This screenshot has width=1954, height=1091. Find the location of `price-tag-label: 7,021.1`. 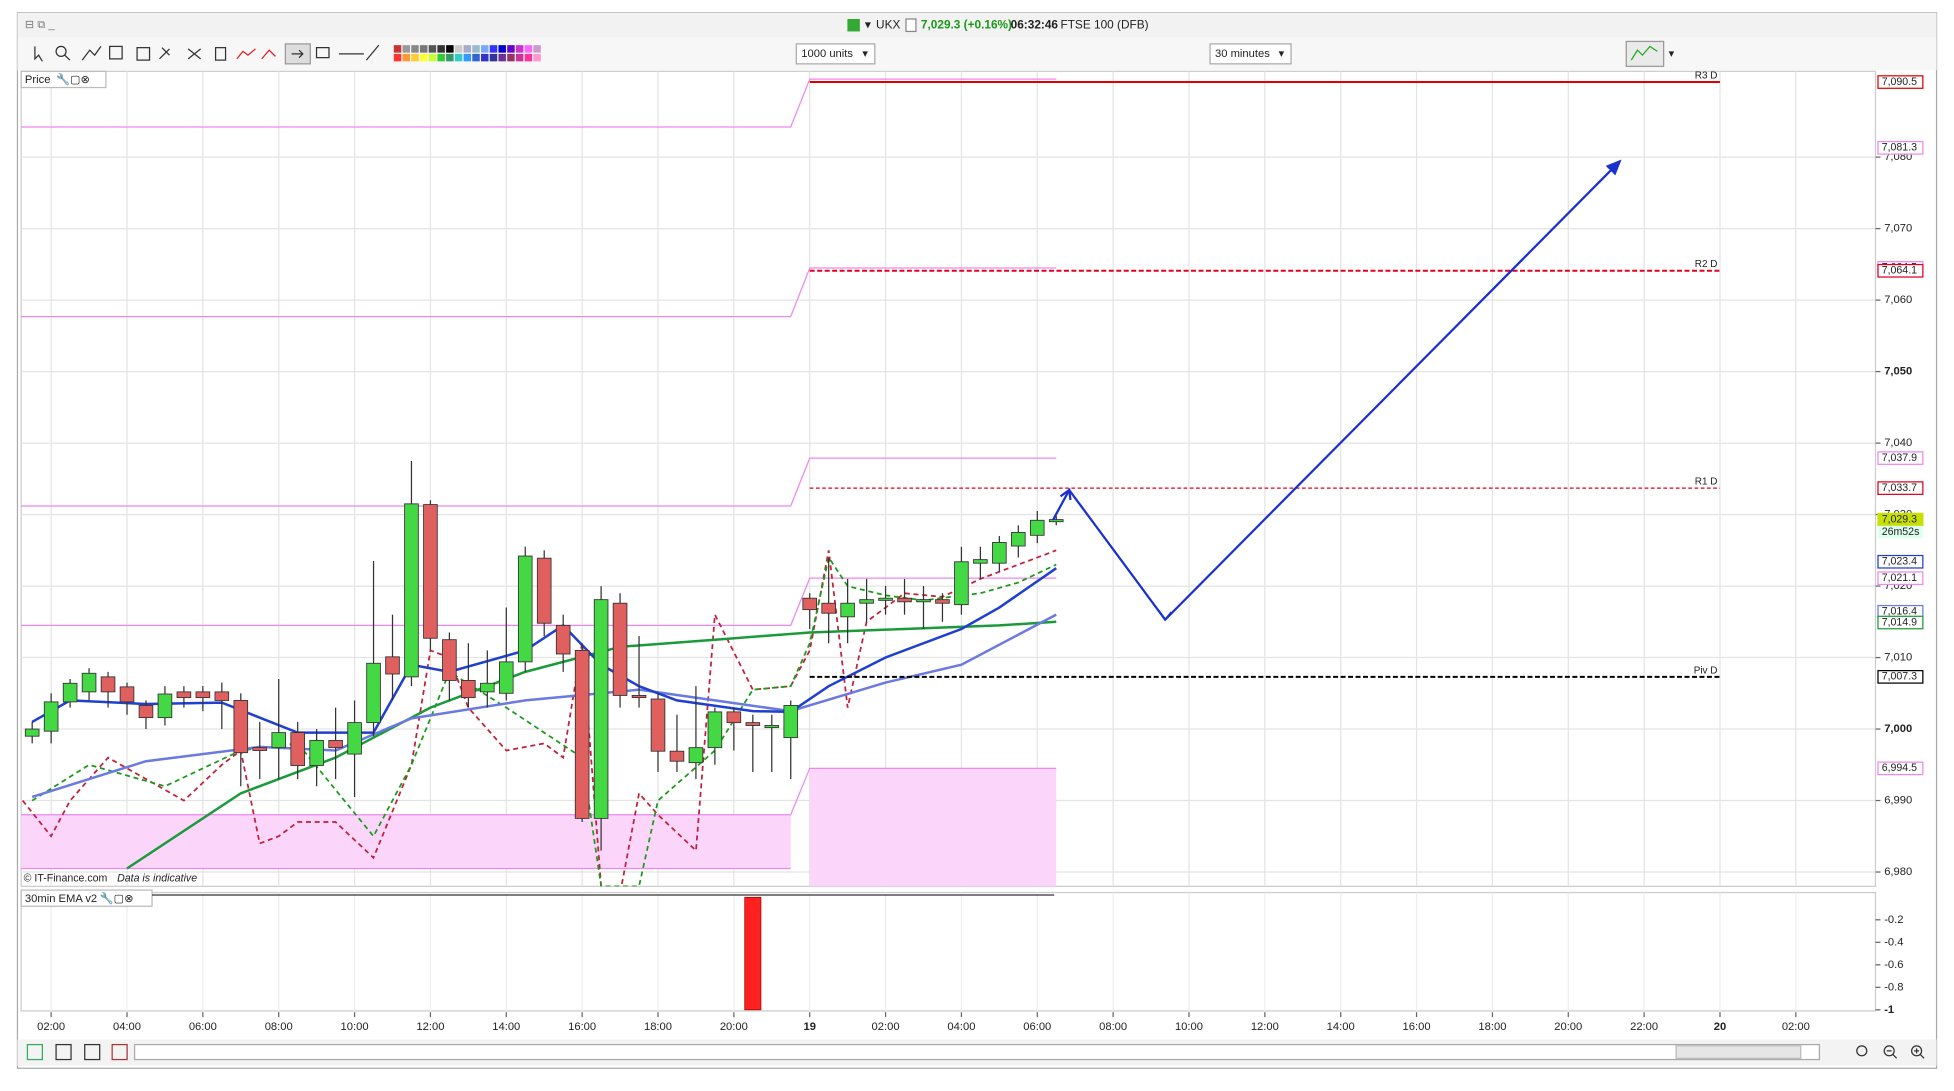

price-tag-label: 7,021.1 is located at coordinates (1899, 578).